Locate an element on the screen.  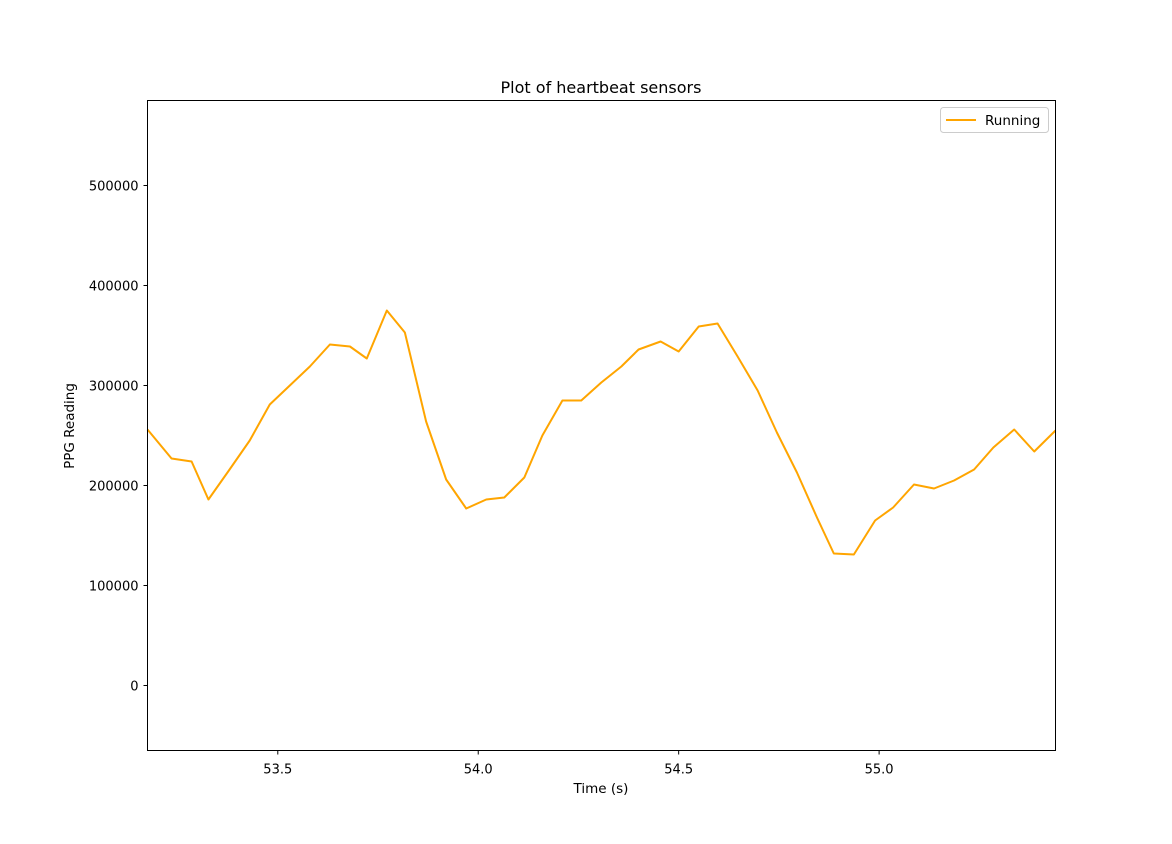
legend: Running is located at coordinates (994, 120).